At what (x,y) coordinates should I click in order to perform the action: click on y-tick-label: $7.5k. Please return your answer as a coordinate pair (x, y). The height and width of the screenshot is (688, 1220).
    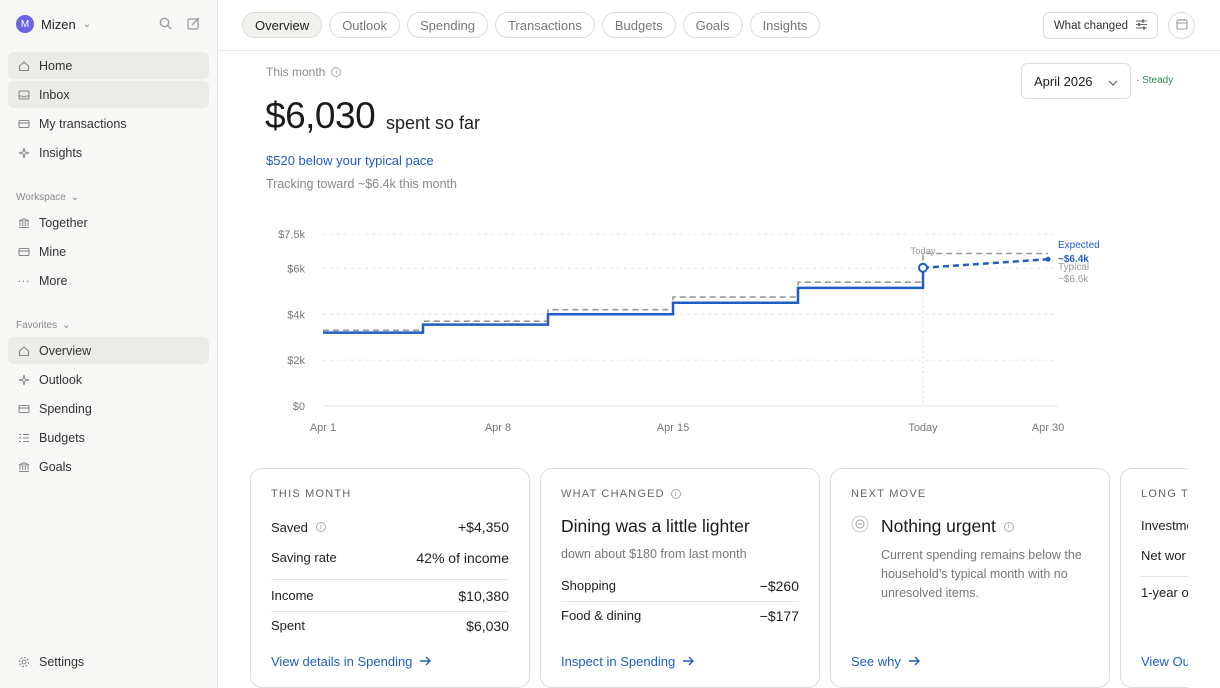
    Looking at the image, I should click on (291, 235).